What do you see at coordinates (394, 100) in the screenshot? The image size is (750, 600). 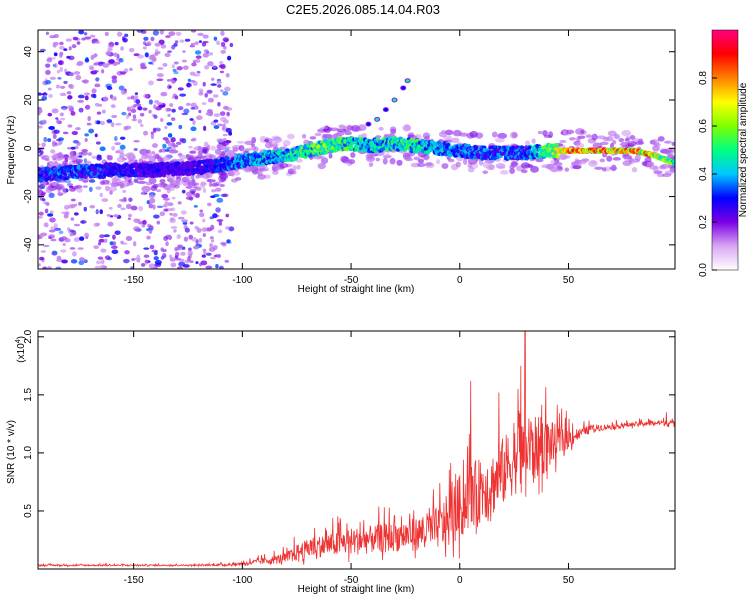 I see `heatmap-spur-cell` at bounding box center [394, 100].